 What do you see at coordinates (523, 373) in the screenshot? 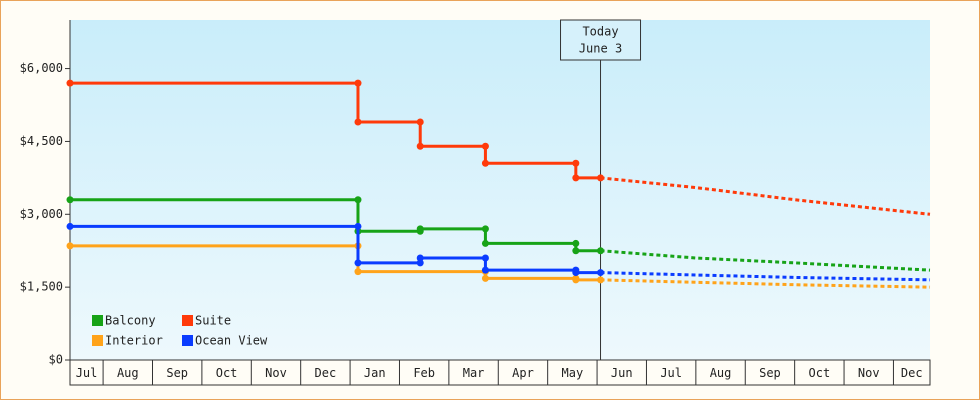
I see `x-tick-label: Apr` at bounding box center [523, 373].